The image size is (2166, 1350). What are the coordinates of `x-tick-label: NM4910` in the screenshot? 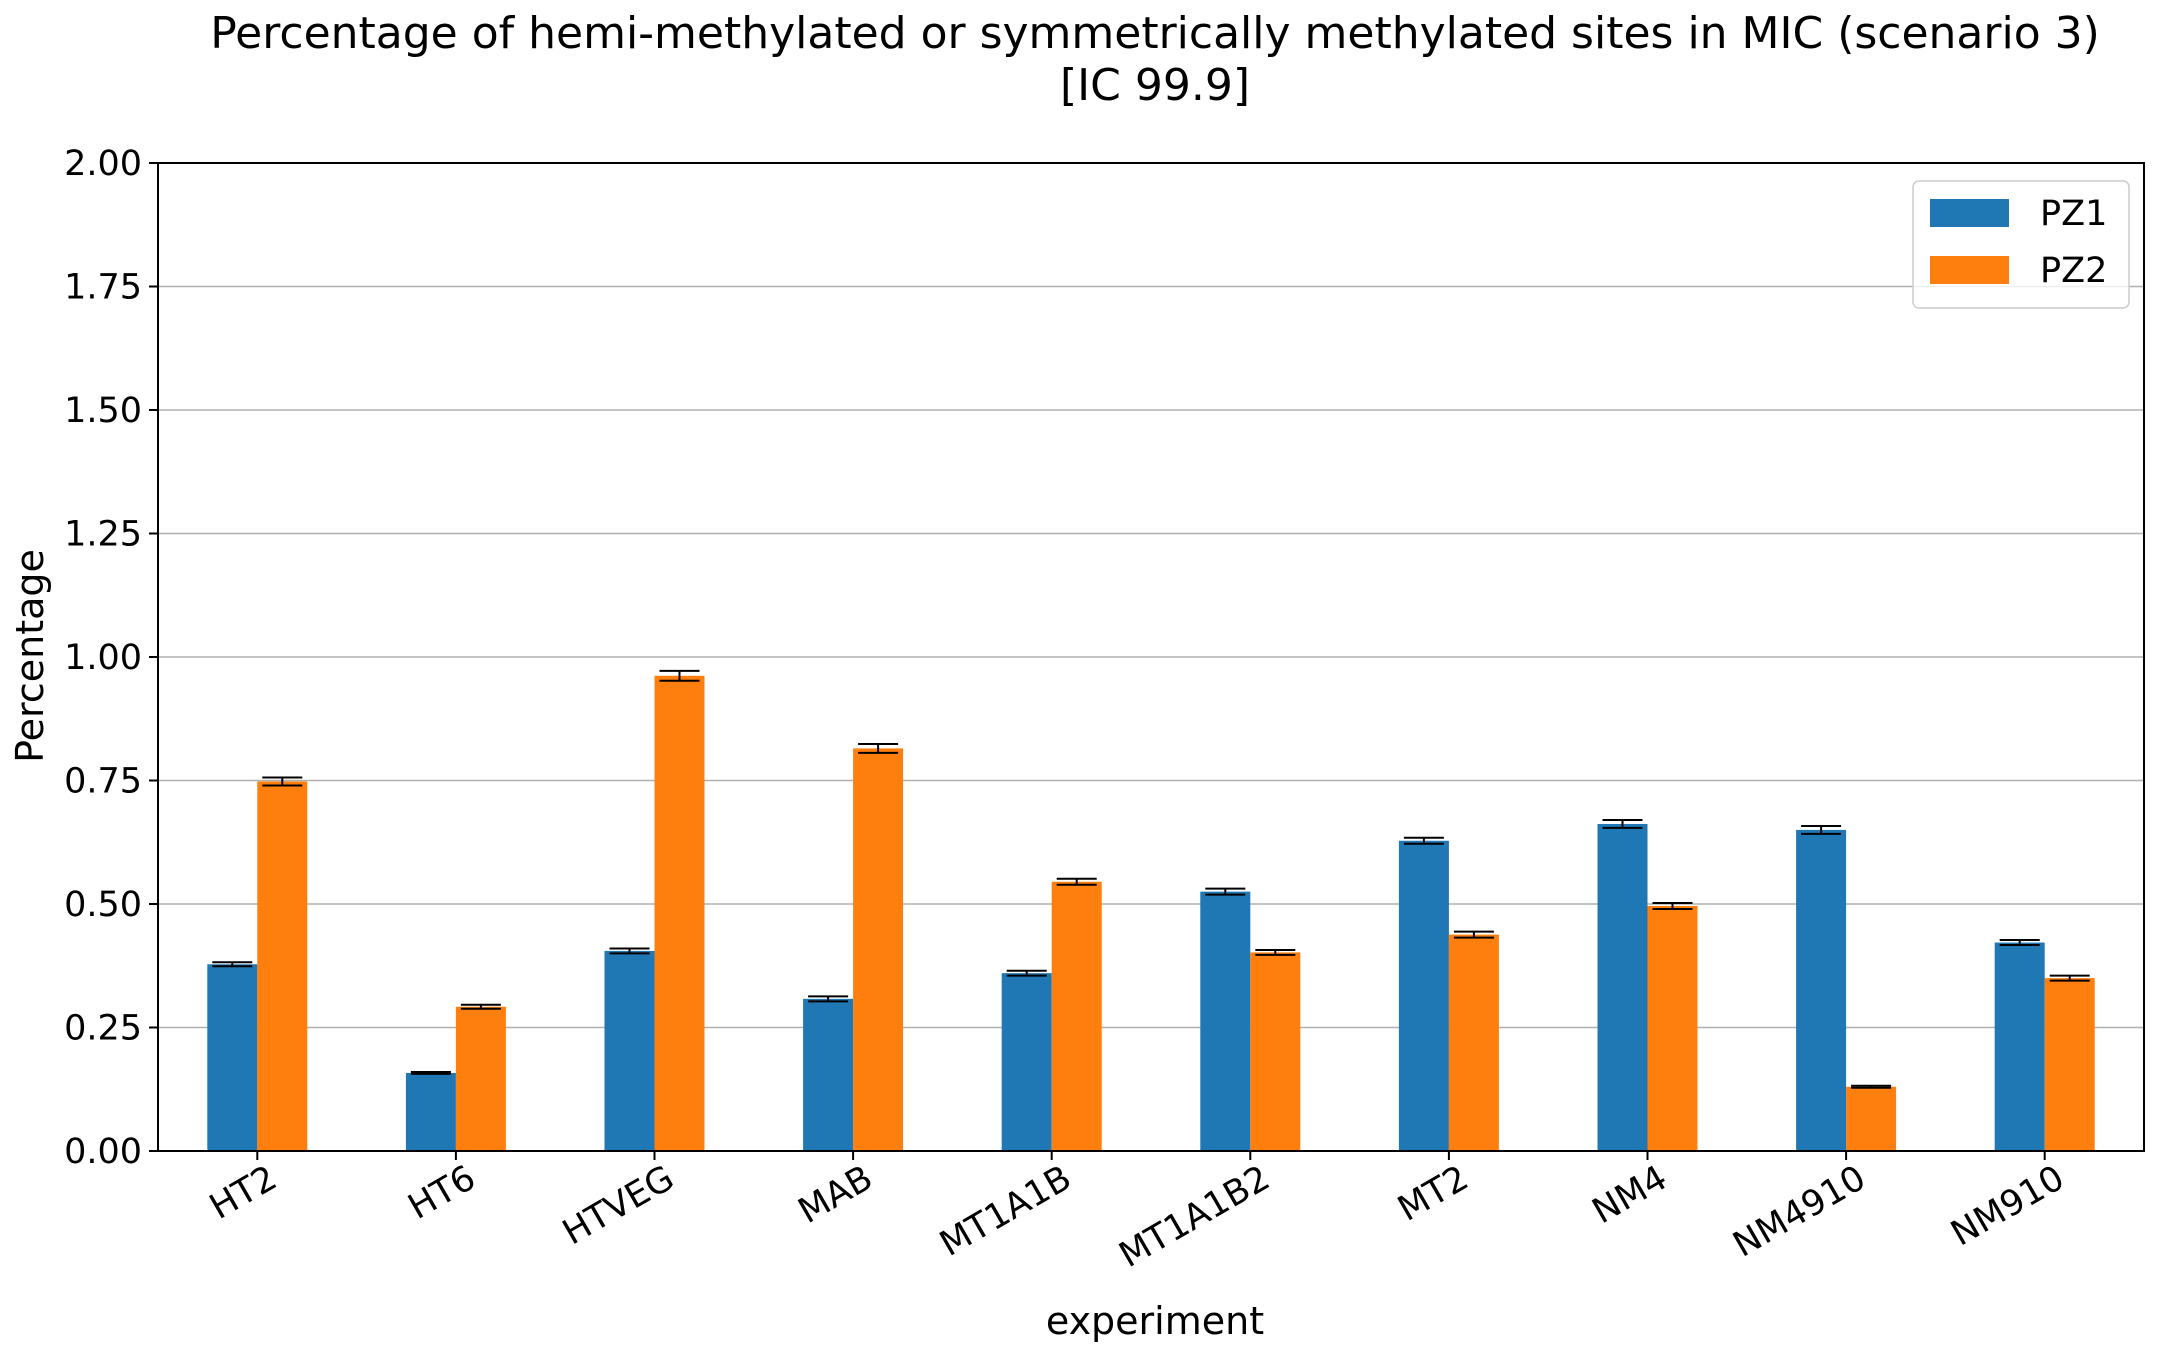 It's located at (1800, 1211).